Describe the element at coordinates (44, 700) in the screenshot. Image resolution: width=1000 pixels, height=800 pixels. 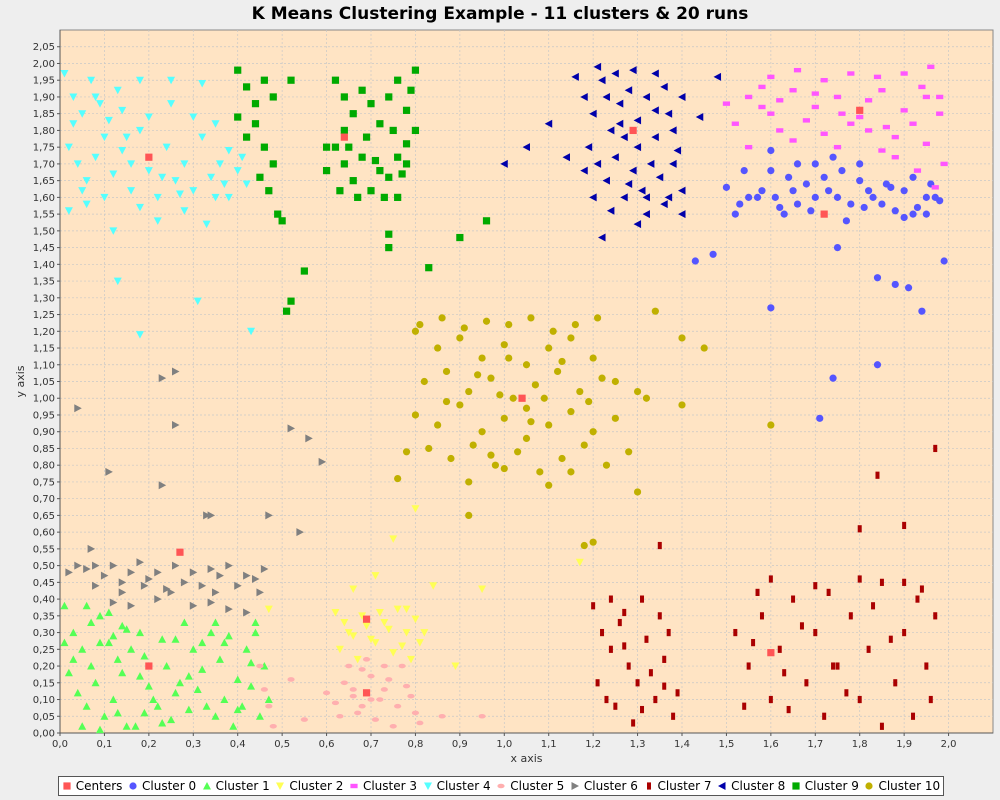
I see `y-tick-label: 0,10` at that location.